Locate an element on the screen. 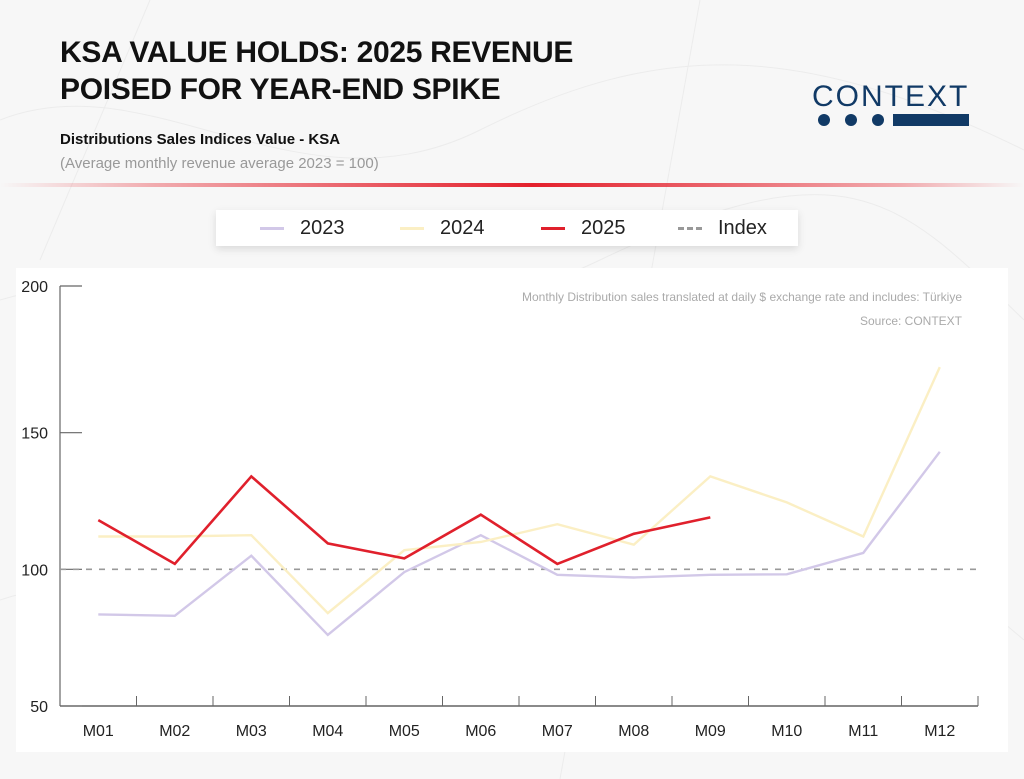 The width and height of the screenshot is (1024, 779). x-tick-label: M12 is located at coordinates (939, 731).